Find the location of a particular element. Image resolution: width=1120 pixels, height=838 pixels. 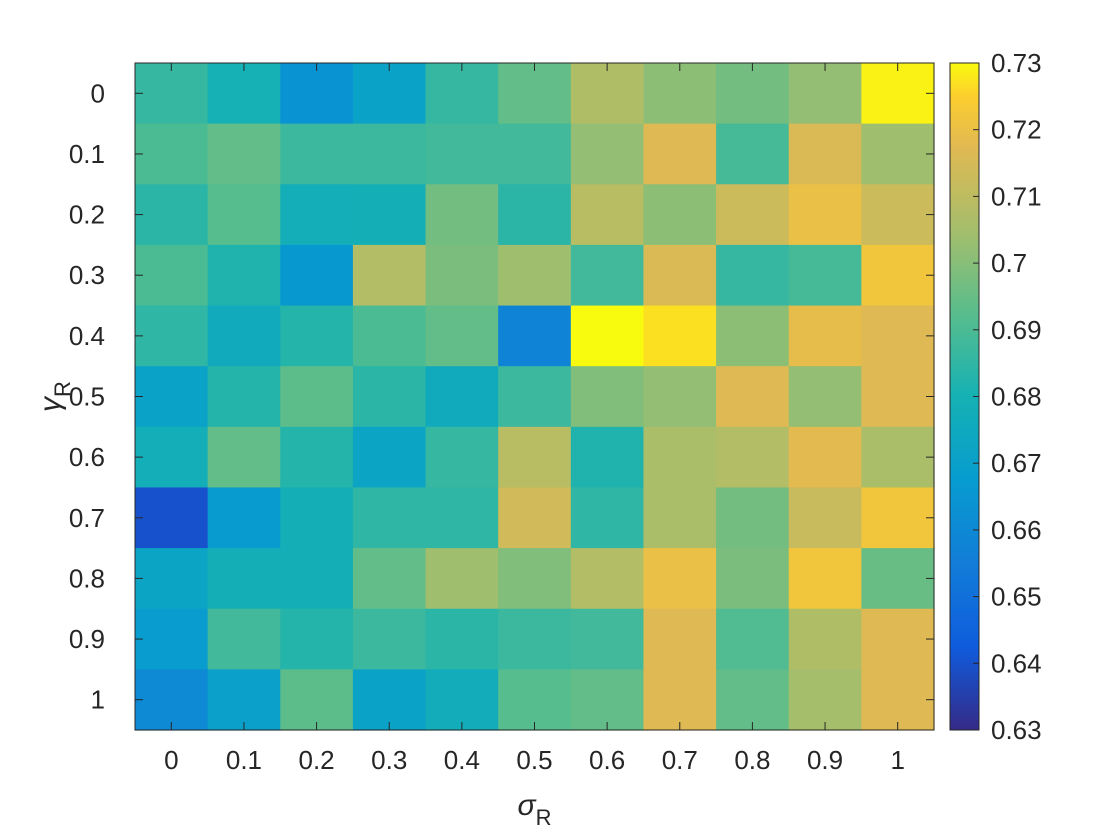

x-tick-label: 0.6 is located at coordinates (607, 760).